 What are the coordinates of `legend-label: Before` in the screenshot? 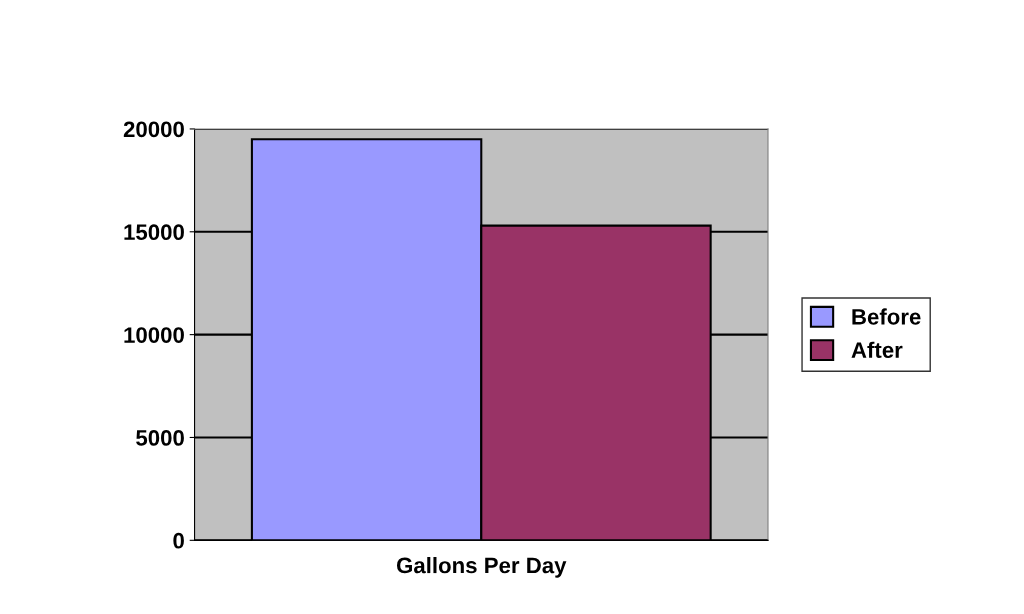 It's located at (886, 316).